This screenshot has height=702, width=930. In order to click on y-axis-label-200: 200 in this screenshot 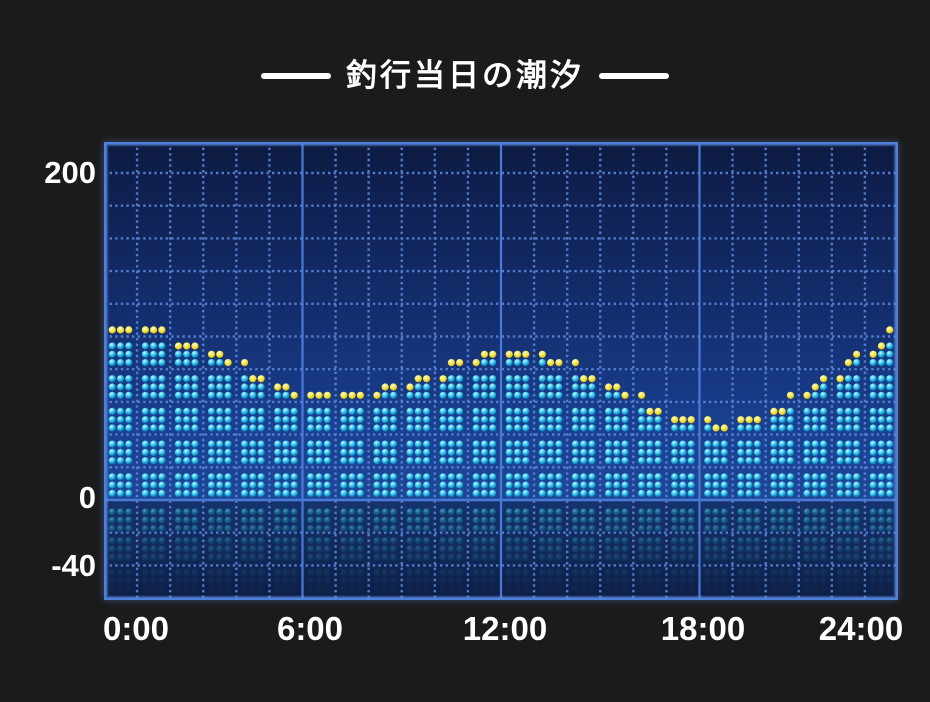, I will do `click(70, 172)`.